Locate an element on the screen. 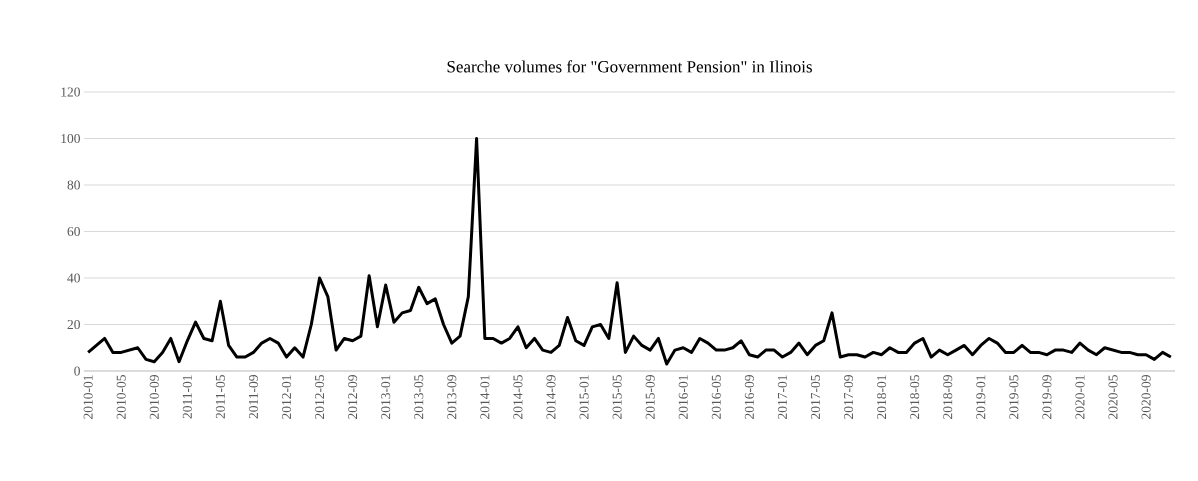 This screenshot has height=481, width=1198. y-tick-label: 20 is located at coordinates (73, 324).